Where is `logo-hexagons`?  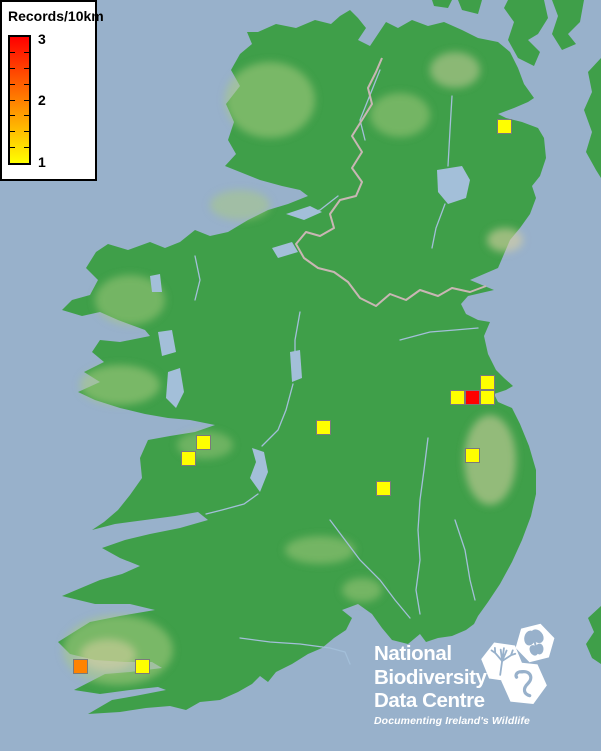 logo-hexagons is located at coordinates (518, 663).